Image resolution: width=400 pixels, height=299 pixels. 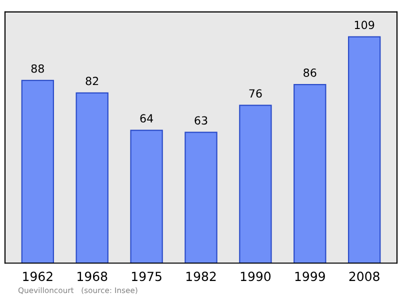 What do you see at coordinates (255, 93) in the screenshot?
I see `data-label: 76` at bounding box center [255, 93].